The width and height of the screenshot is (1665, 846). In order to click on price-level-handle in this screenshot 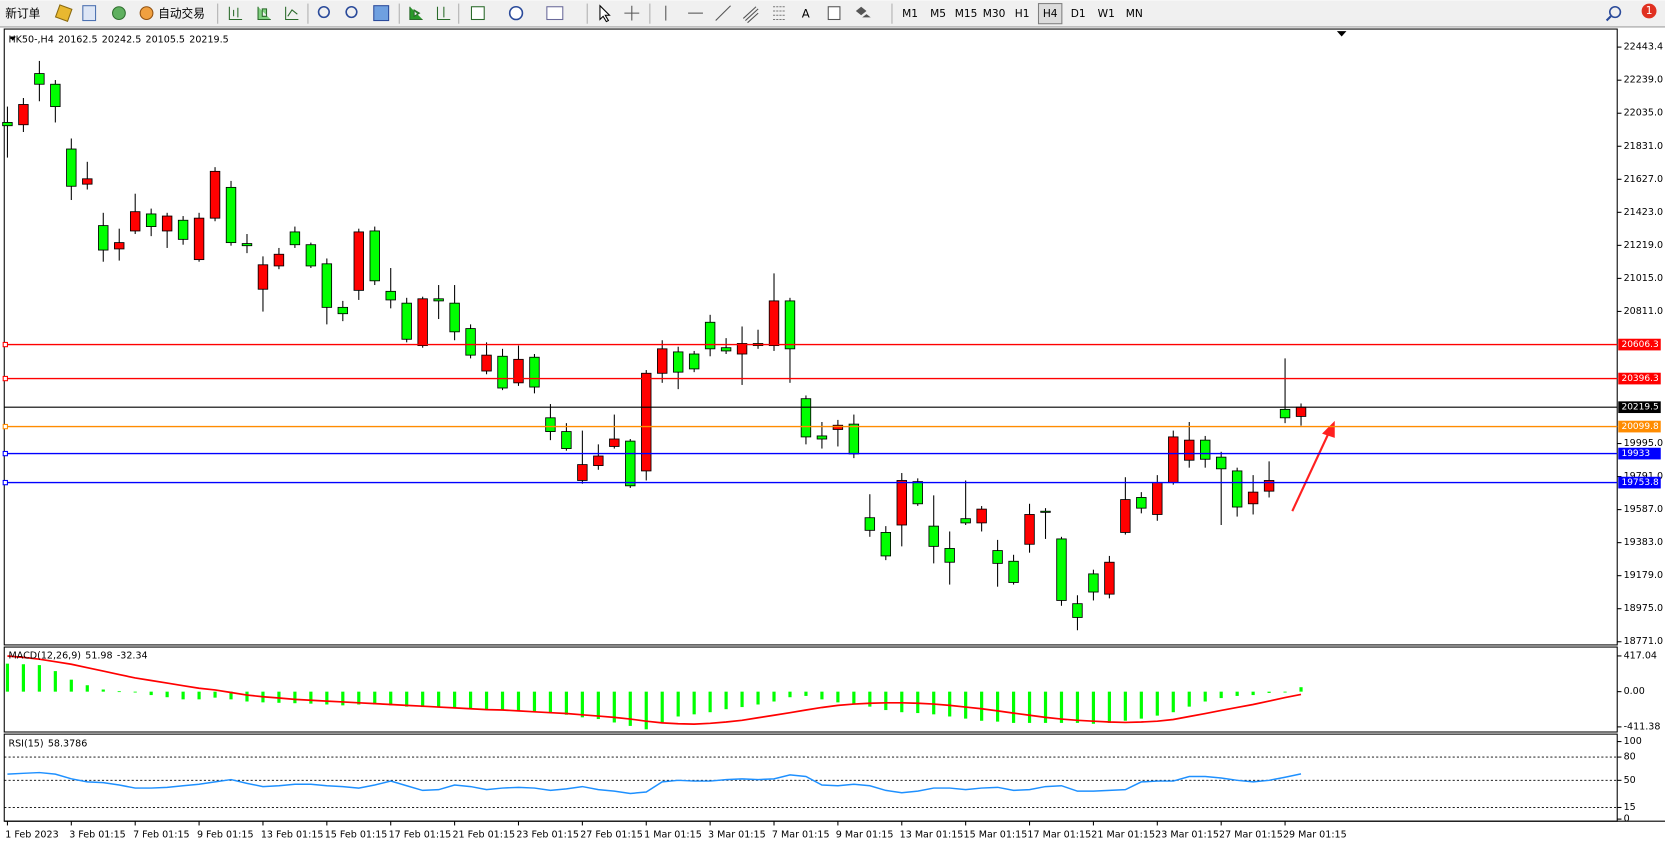, I will do `click(5, 378)`.